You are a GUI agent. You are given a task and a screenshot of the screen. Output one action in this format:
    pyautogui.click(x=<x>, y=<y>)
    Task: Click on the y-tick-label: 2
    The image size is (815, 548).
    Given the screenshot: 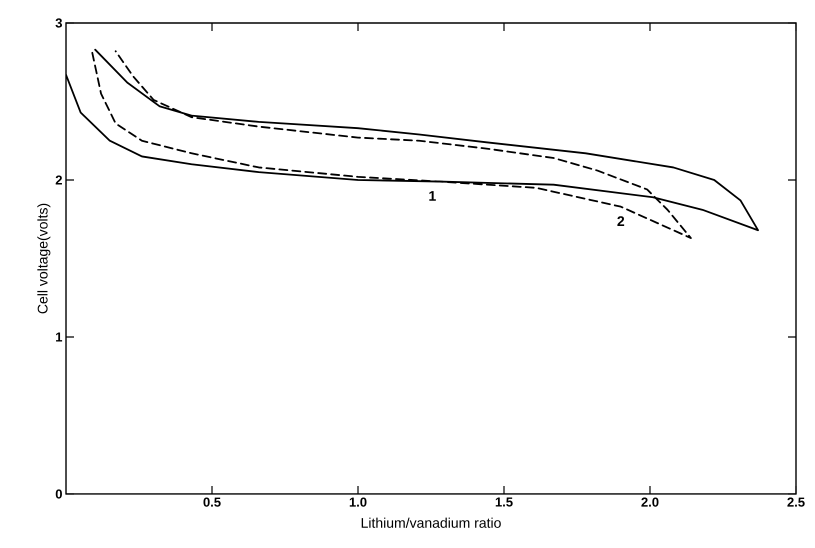 What is the action you would take?
    pyautogui.click(x=59, y=180)
    